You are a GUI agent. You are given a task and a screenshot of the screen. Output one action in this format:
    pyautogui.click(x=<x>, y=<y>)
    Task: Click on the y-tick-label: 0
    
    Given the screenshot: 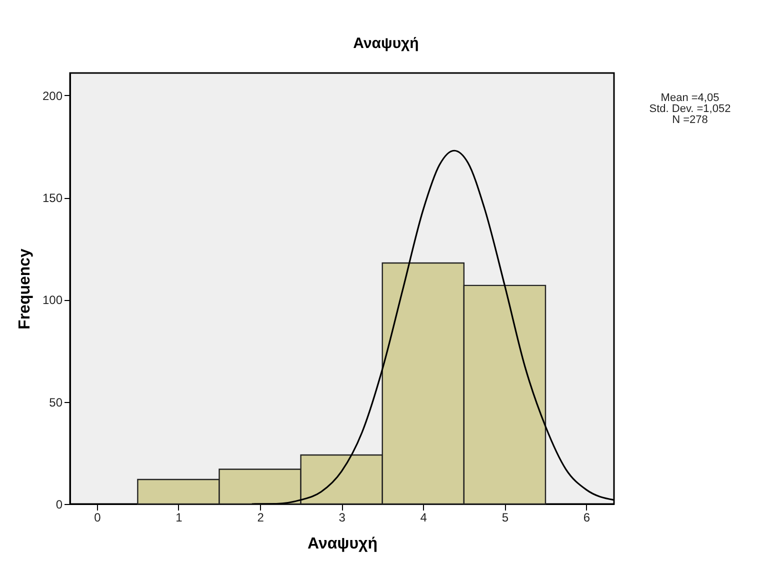 What is the action you would take?
    pyautogui.click(x=59, y=505)
    